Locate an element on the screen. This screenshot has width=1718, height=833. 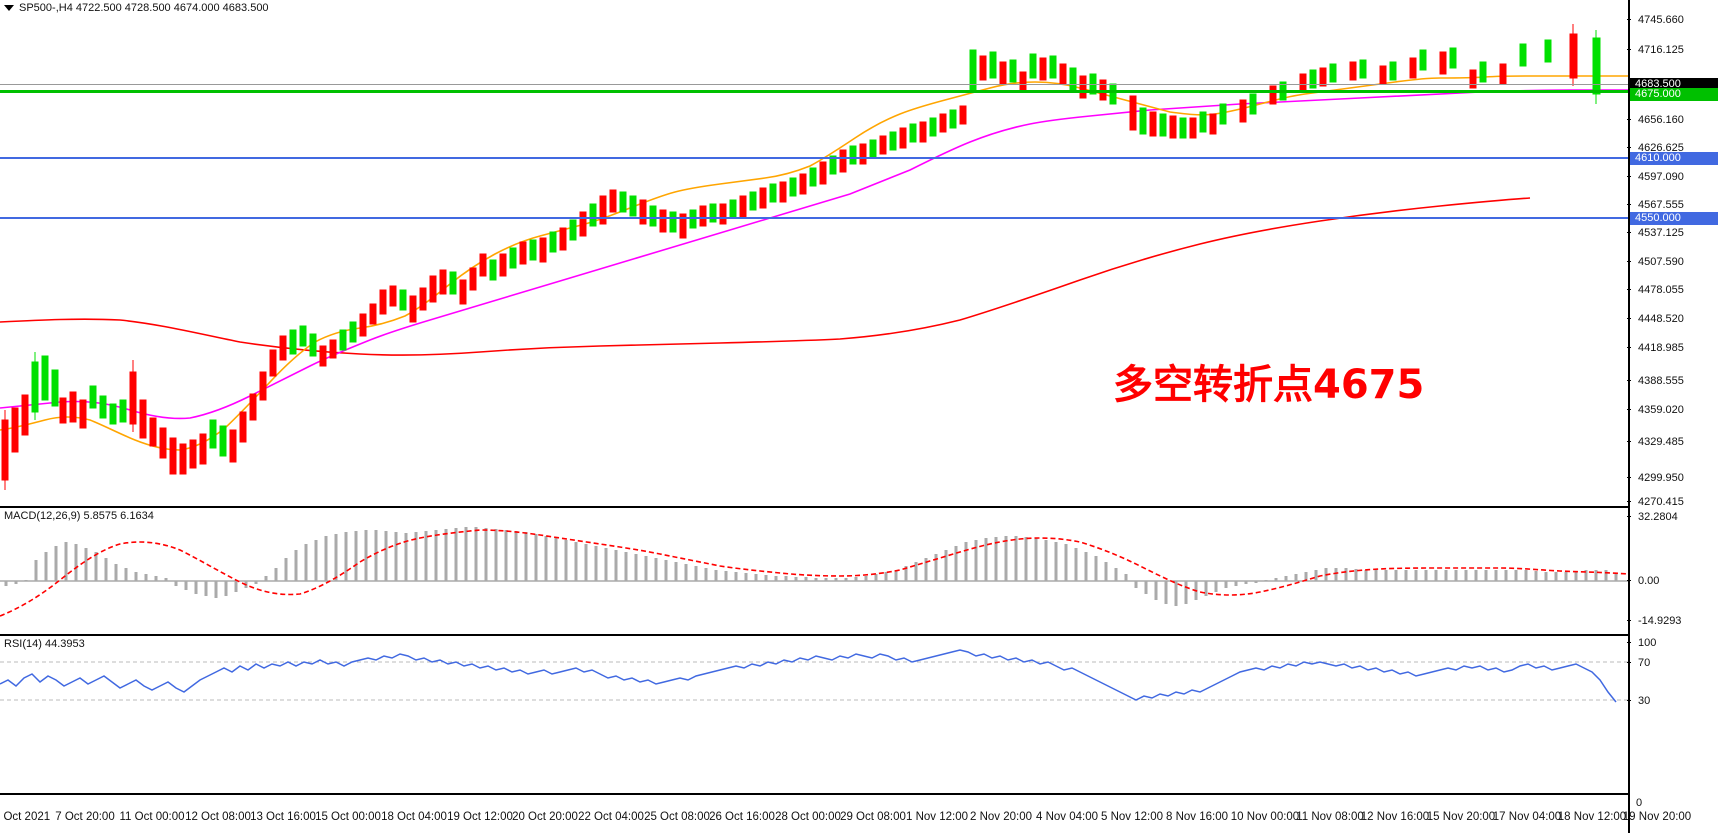
macd-pane: MACD(12,26,9) 5.8575 6.1634 is located at coordinates (814, 572).